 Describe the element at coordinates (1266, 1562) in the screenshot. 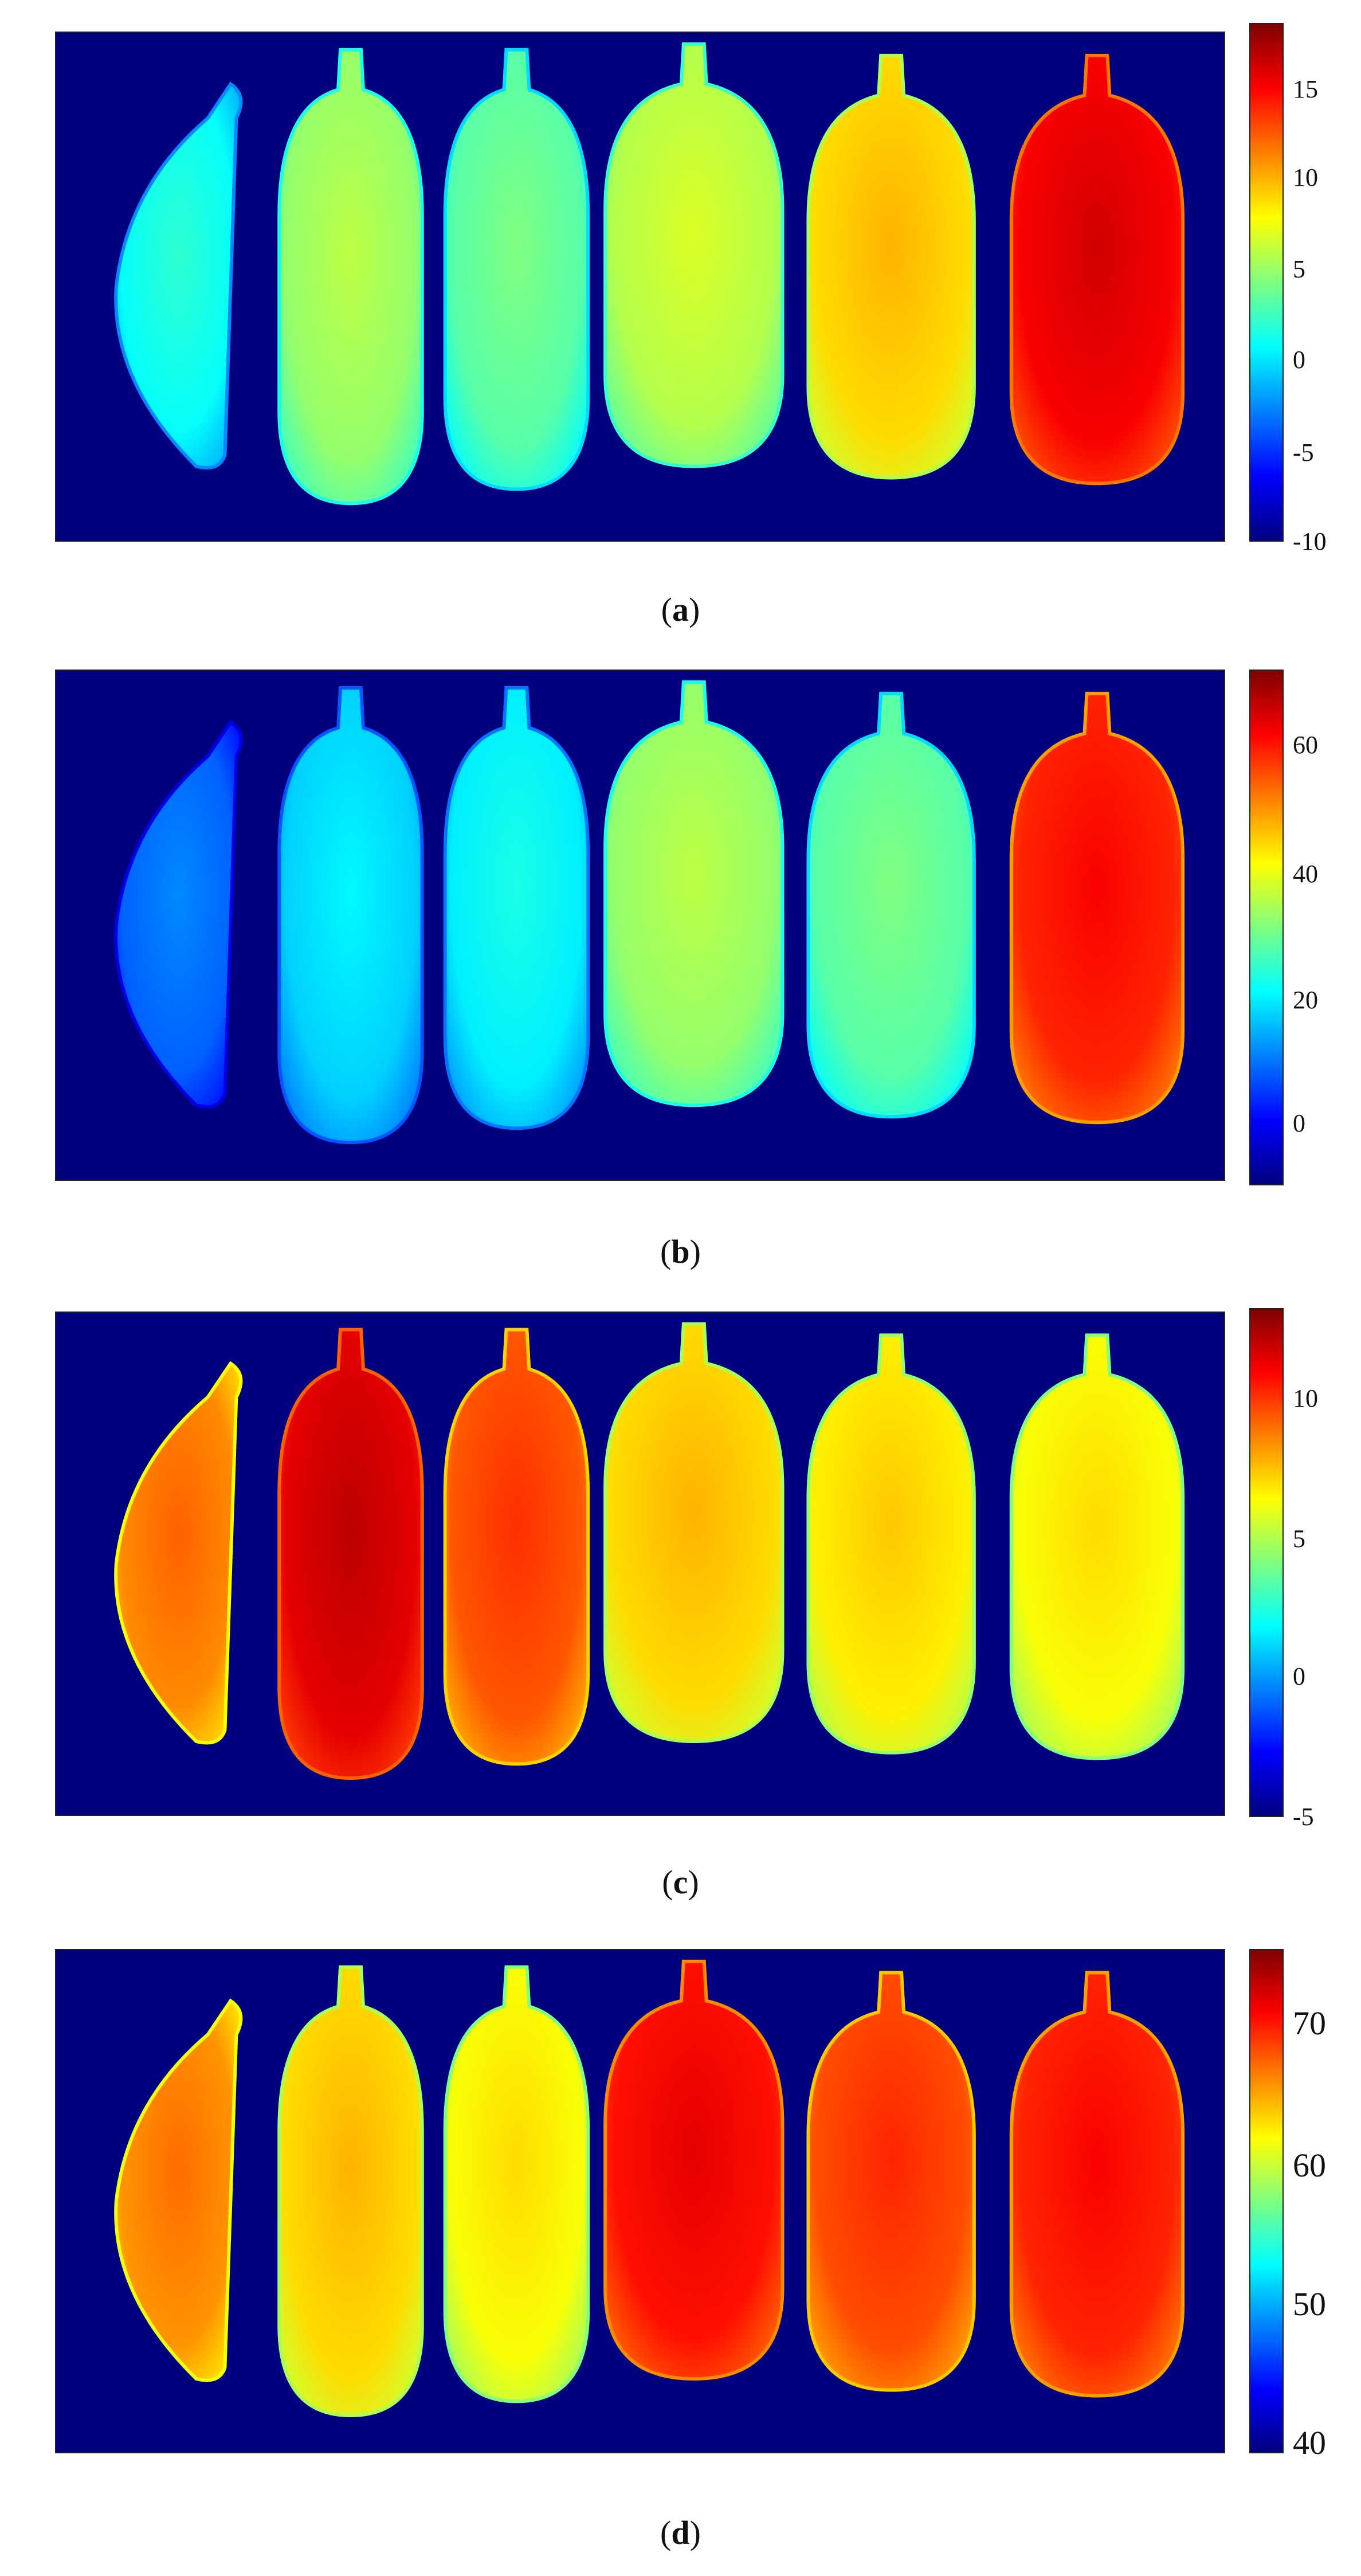

I see `colorbar-c` at that location.